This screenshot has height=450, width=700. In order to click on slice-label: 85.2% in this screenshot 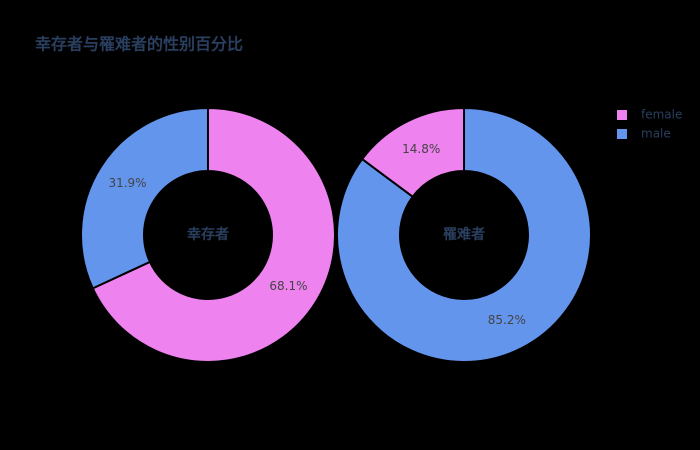, I will do `click(507, 320)`.